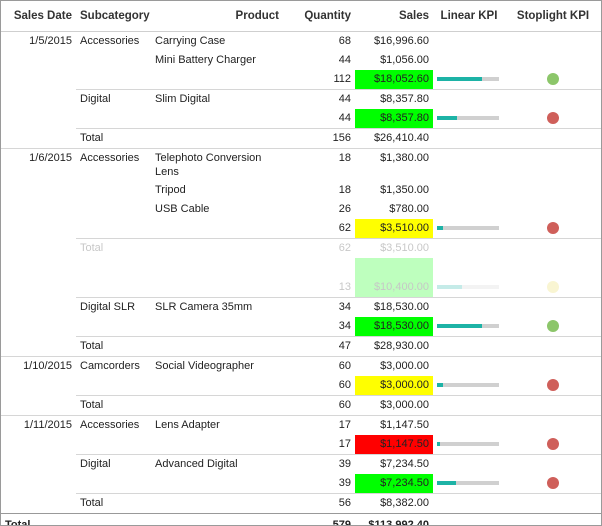 The image size is (602, 526). What do you see at coordinates (217, 41) in the screenshot?
I see `product-cell: Carrying Case` at bounding box center [217, 41].